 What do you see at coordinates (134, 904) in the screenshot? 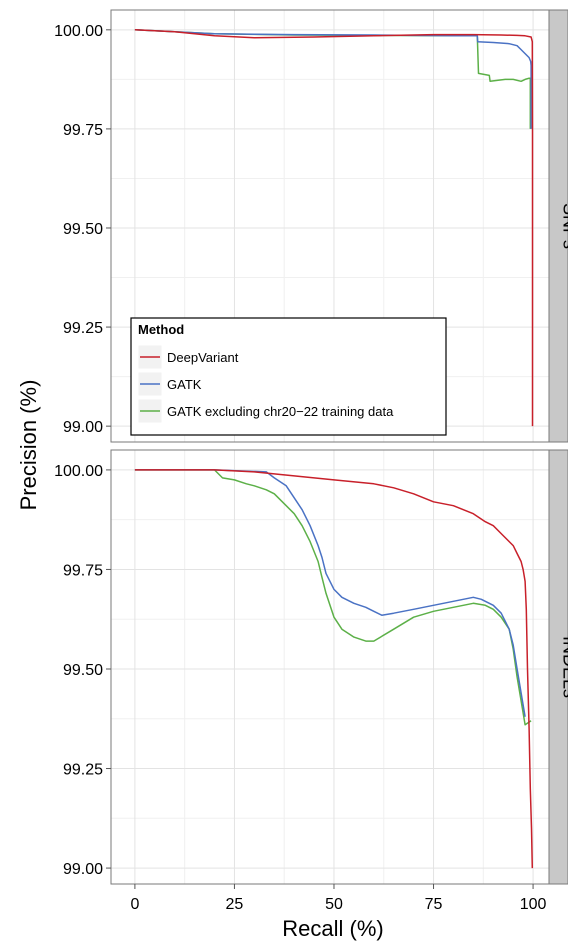
I see `x-tick-label: 0` at bounding box center [134, 904].